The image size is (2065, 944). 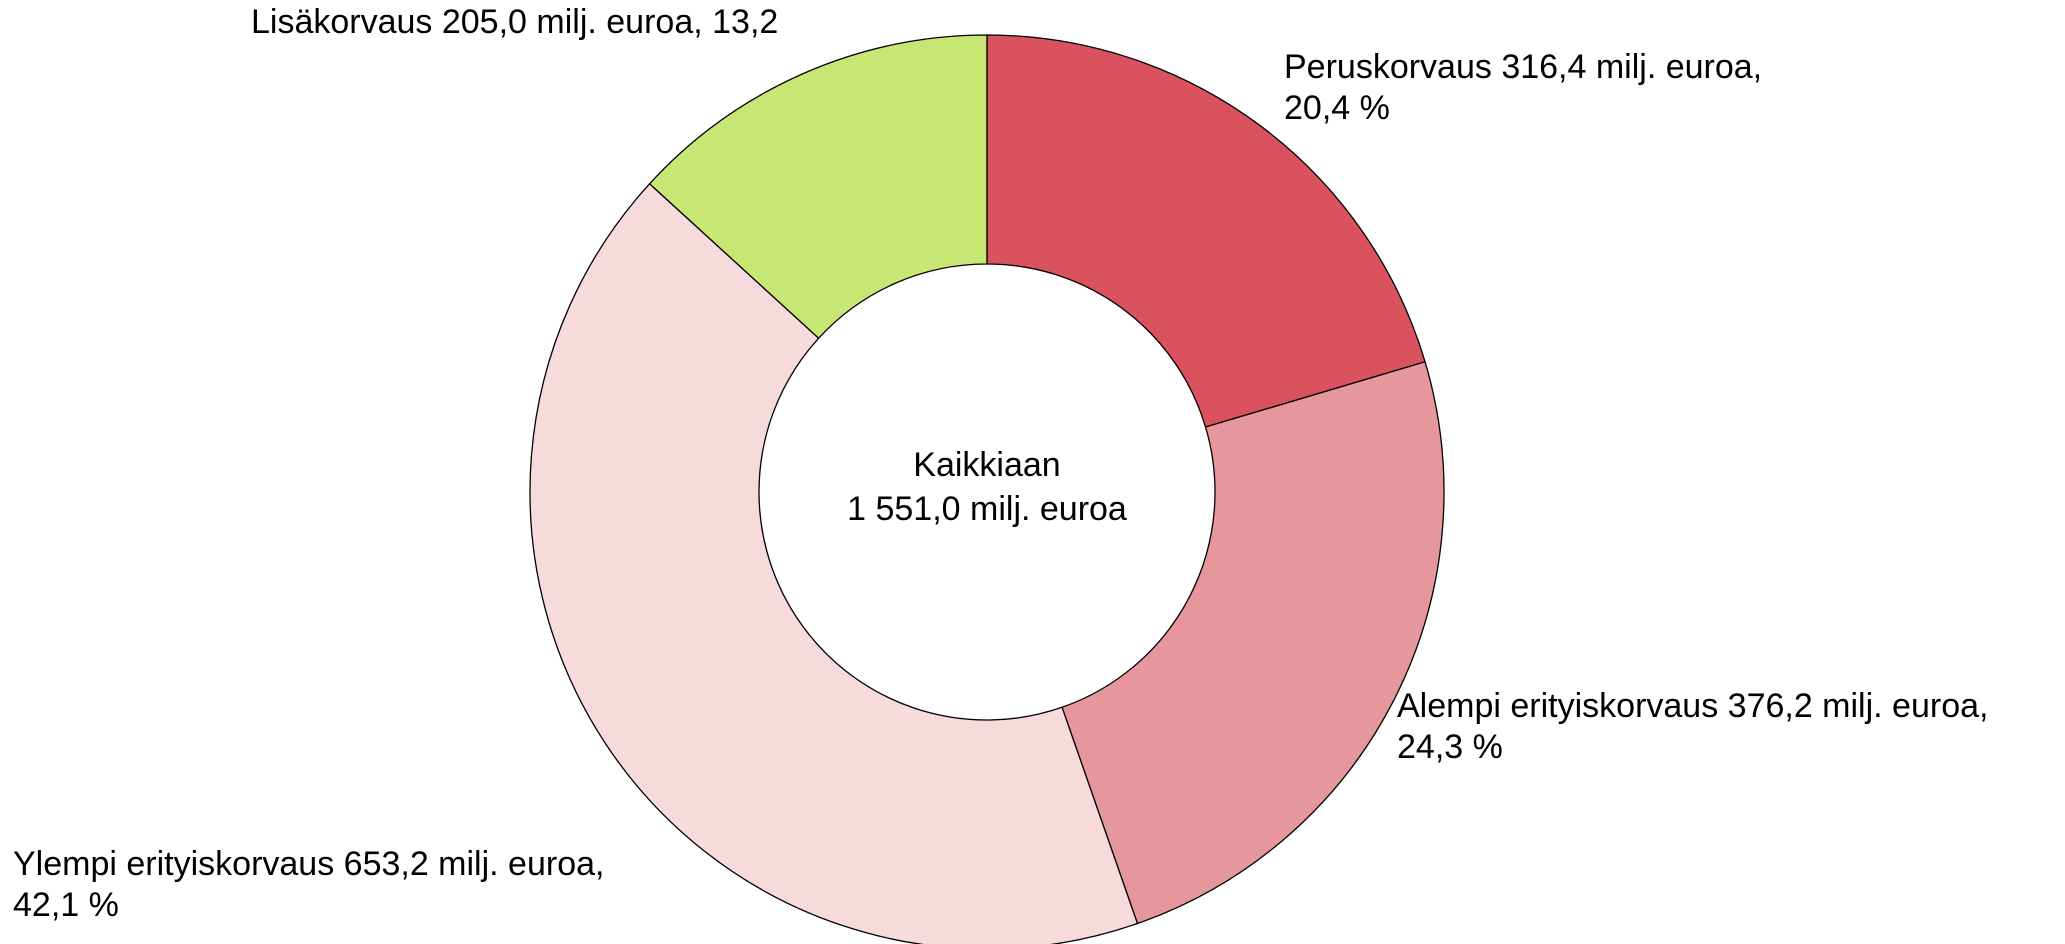 What do you see at coordinates (1692, 706) in the screenshot?
I see `data-label: Alempi erityiskorvaus 376,2 milj. euroa,` at bounding box center [1692, 706].